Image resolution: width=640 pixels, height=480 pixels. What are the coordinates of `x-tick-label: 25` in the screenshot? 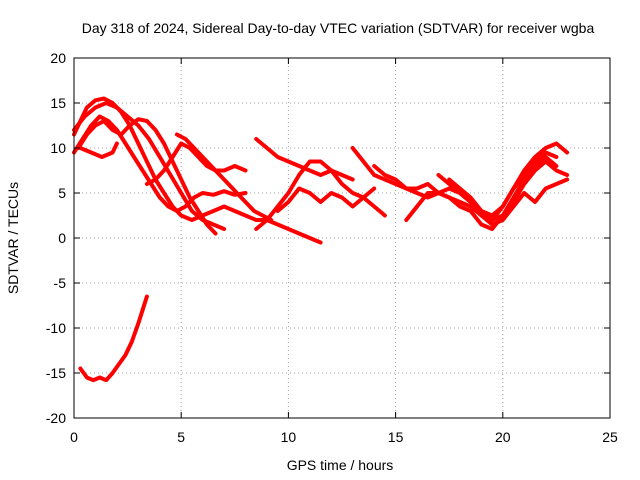 It's located at (610, 437).